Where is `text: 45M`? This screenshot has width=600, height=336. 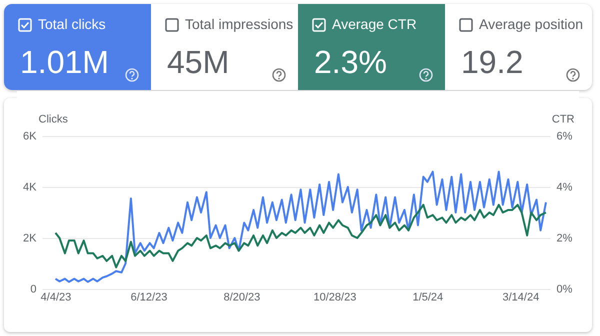
text: 45M is located at coordinates (198, 62).